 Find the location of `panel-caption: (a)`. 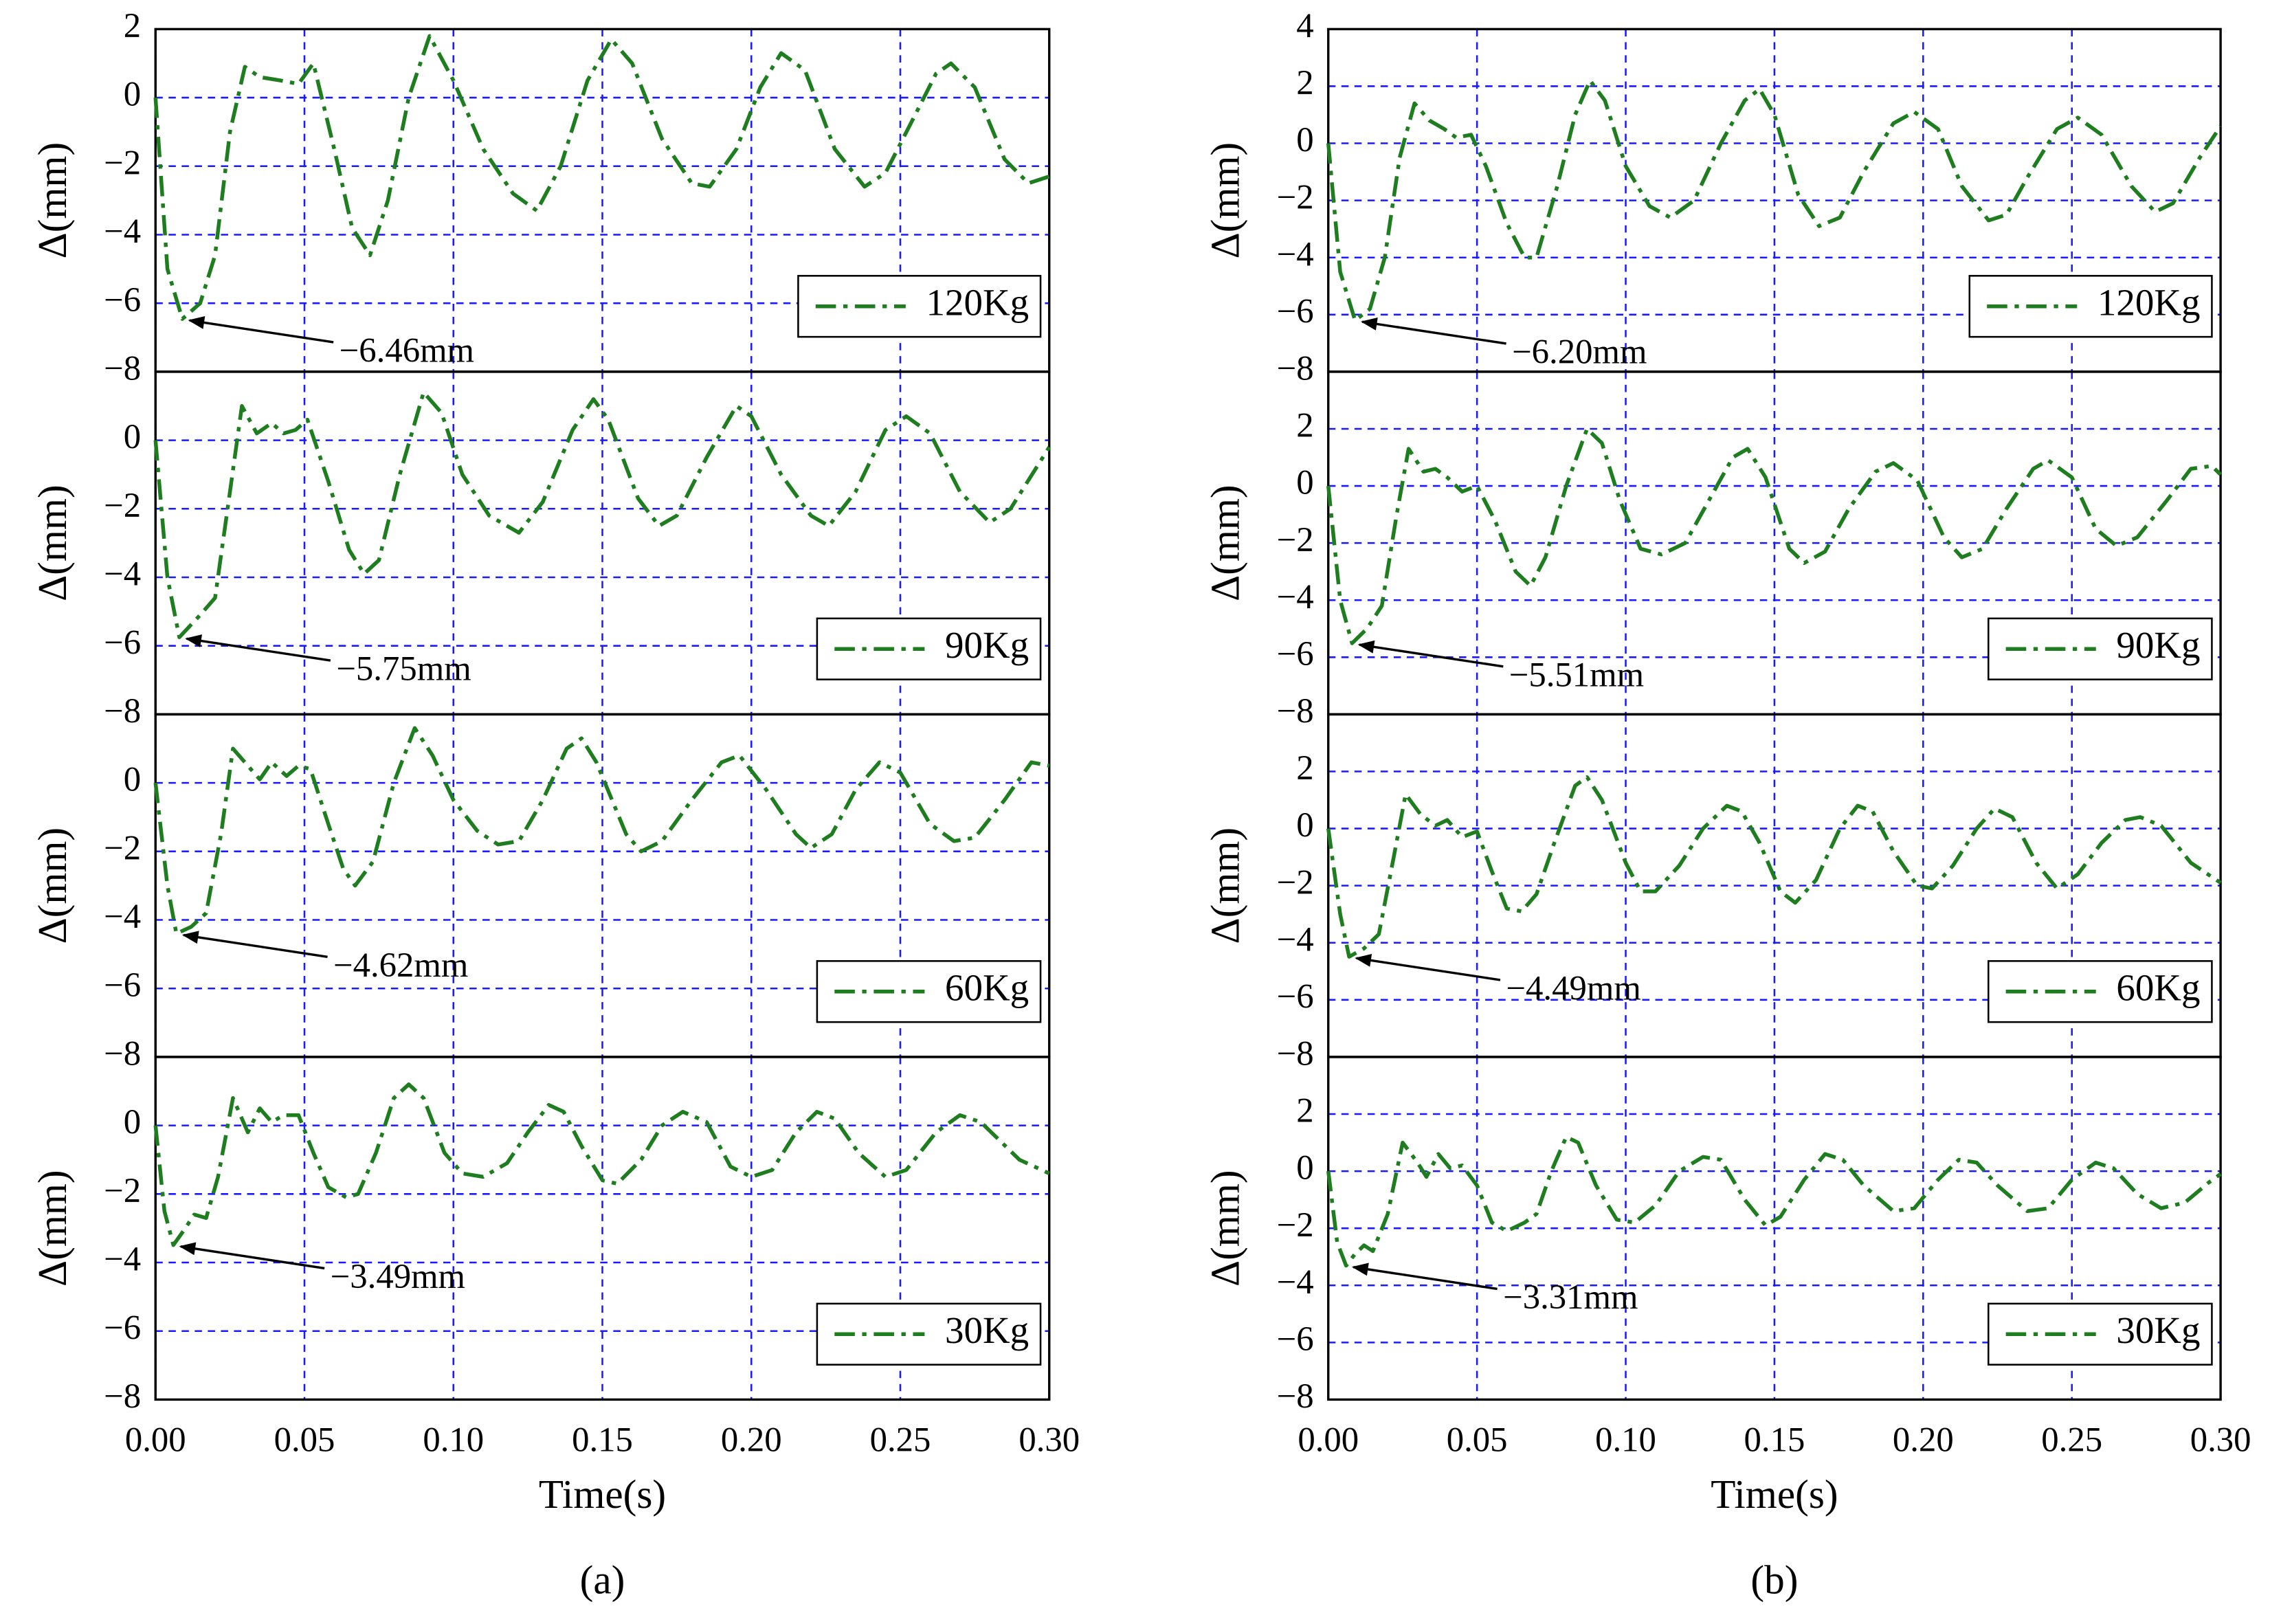

panel-caption: (a) is located at coordinates (602, 1580).